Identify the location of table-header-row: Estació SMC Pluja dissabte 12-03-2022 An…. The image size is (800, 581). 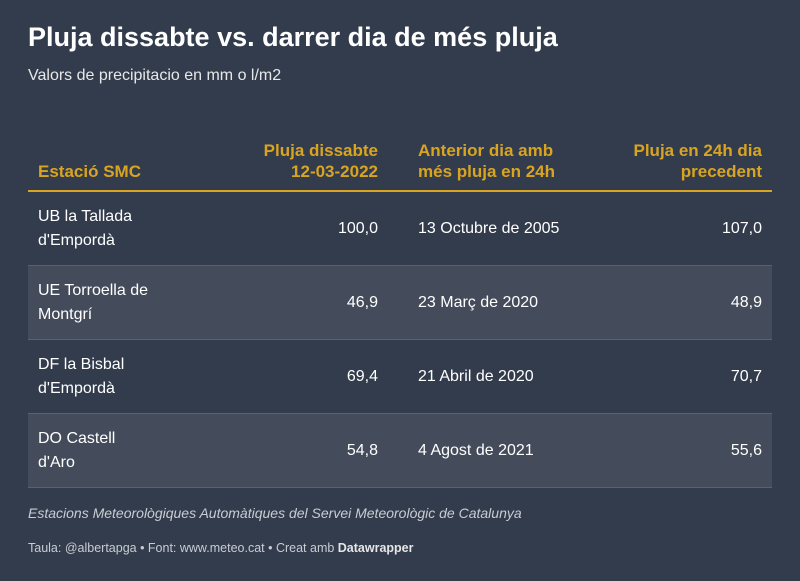
(400, 155).